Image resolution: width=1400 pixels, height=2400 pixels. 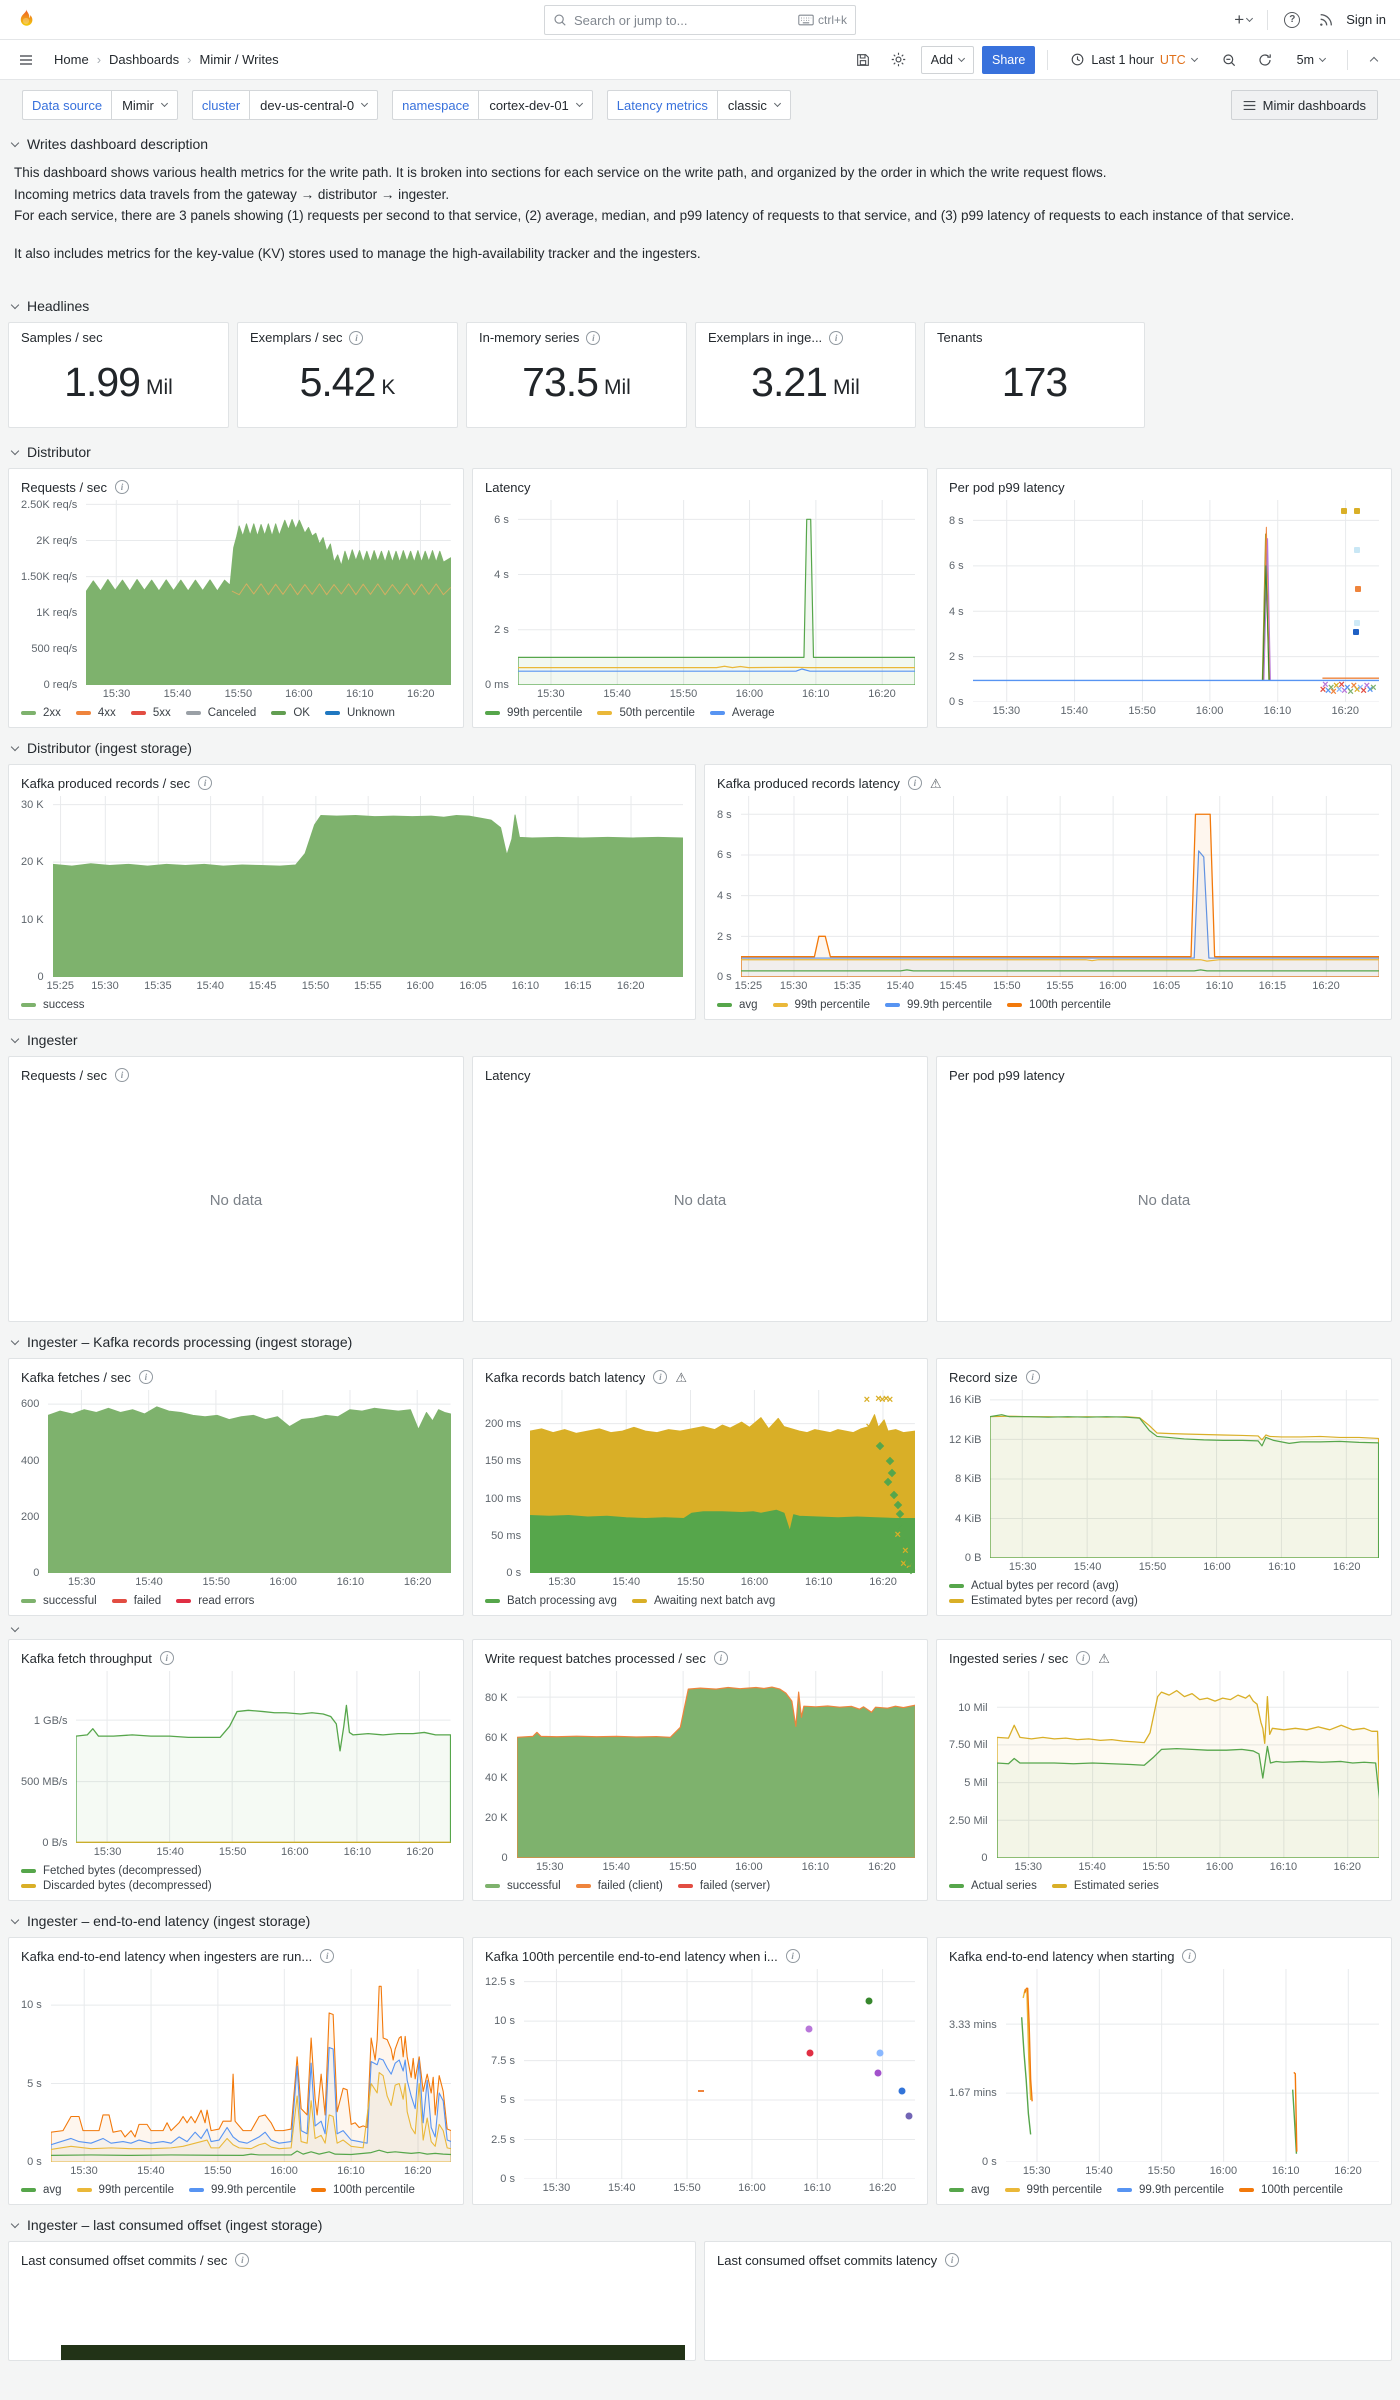 What do you see at coordinates (1374, 60) in the screenshot?
I see `collapse-toolbar-button` at bounding box center [1374, 60].